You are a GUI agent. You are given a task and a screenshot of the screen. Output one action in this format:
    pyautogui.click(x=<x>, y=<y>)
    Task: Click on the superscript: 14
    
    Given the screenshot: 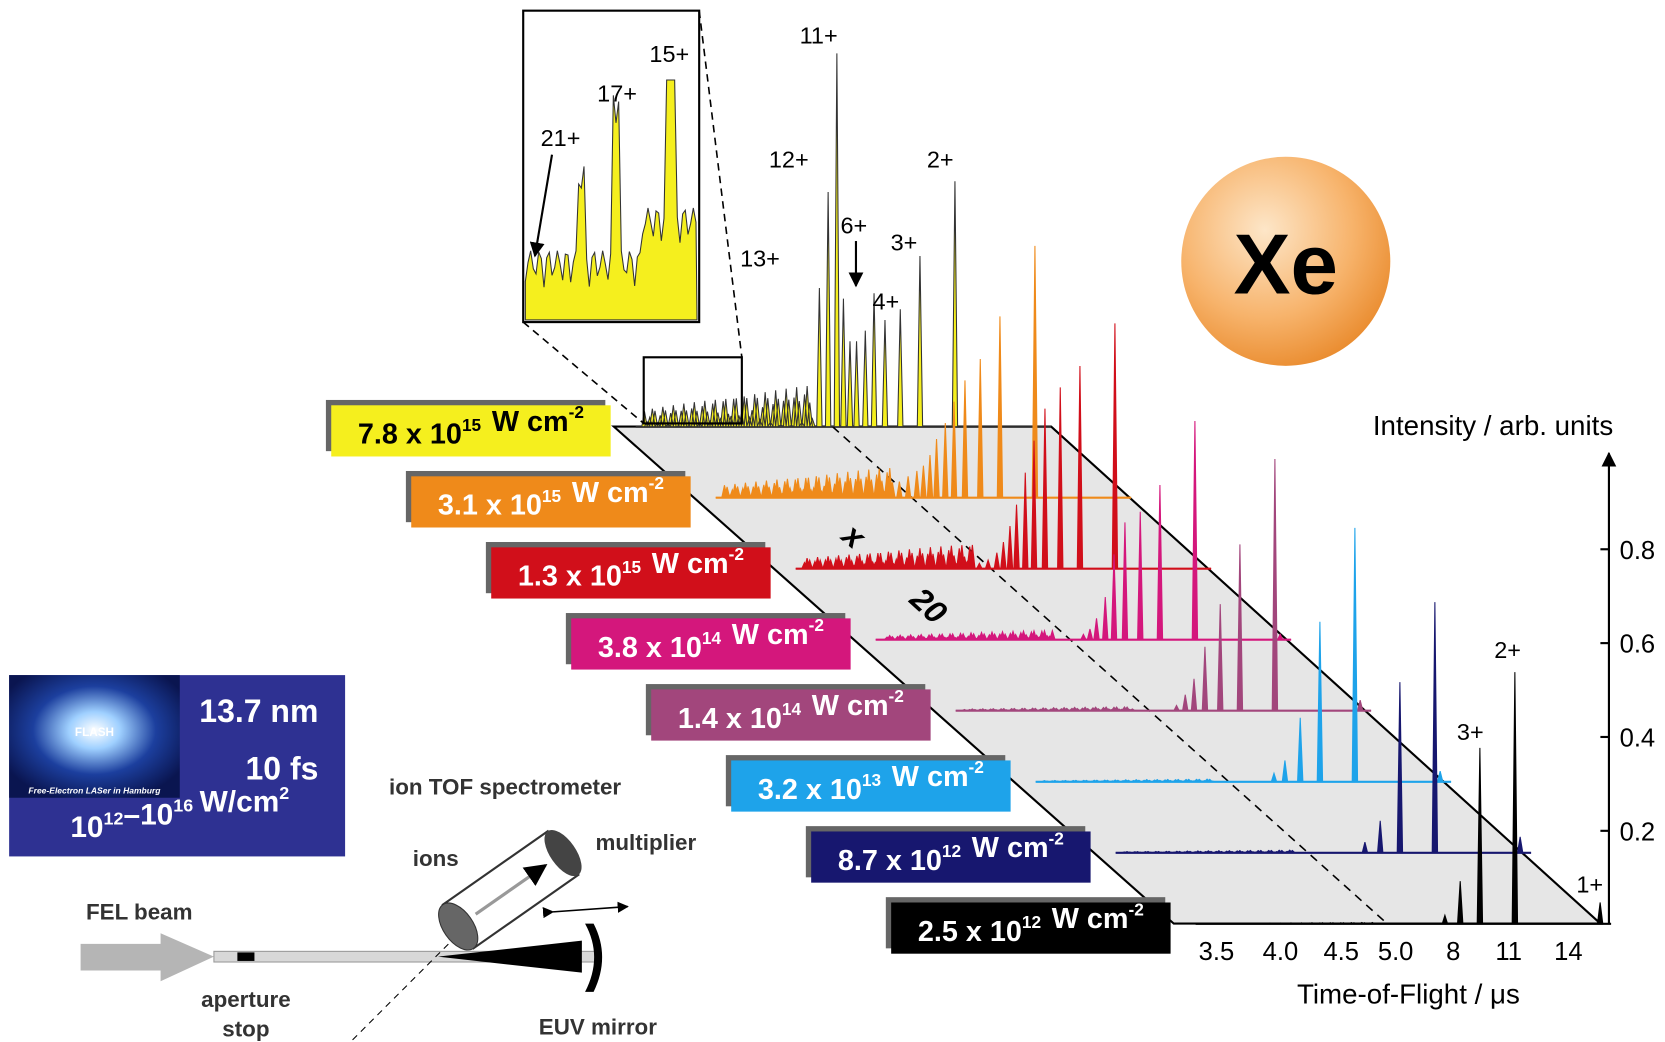 What is the action you would take?
    pyautogui.click(x=792, y=709)
    